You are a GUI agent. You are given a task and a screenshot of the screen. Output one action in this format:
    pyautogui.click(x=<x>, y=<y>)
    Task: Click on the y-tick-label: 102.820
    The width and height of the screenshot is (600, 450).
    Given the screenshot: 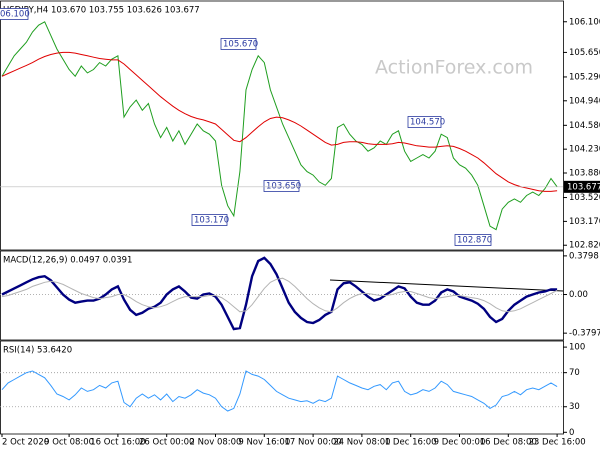 What is the action you would take?
    pyautogui.click(x=584, y=246)
    